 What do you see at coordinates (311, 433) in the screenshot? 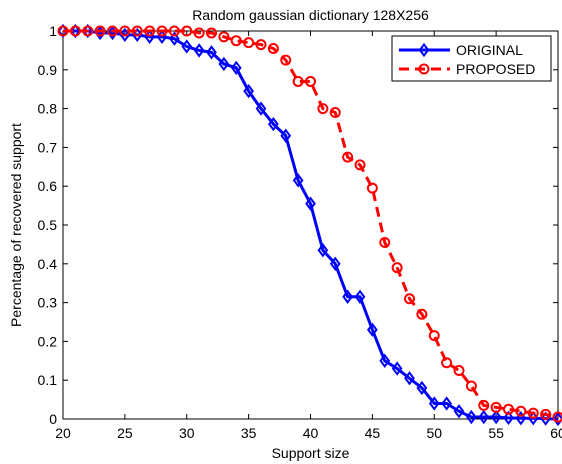
I see `x-tick-label: 40` at bounding box center [311, 433].